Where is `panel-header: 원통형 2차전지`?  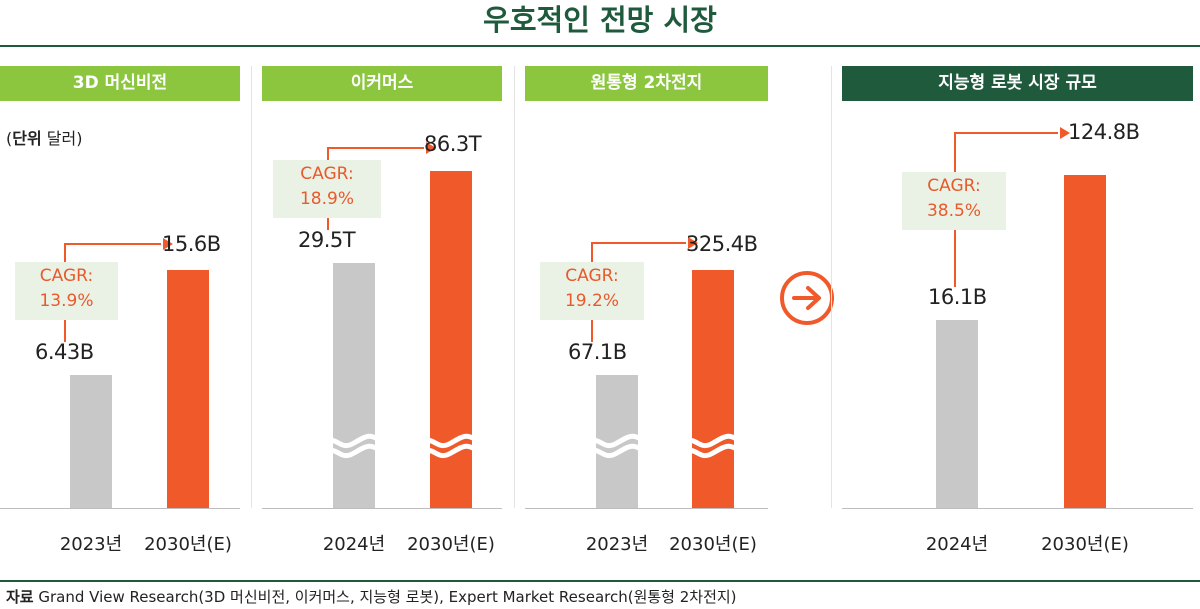 panel-header: 원통형 2차전지 is located at coordinates (646, 83).